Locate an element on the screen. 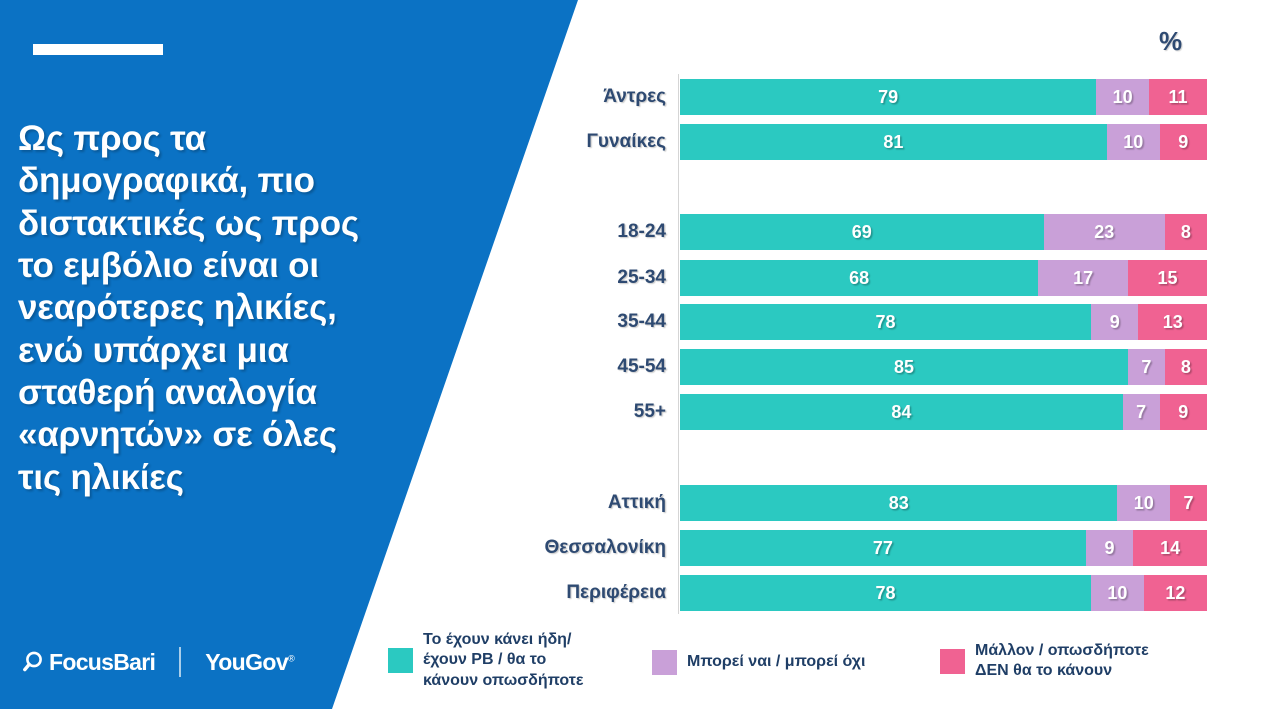  legend-item-no: Μάλλον / οπωσδήποτε ΔΕΝ θα το κάνουν is located at coordinates (1044, 661).